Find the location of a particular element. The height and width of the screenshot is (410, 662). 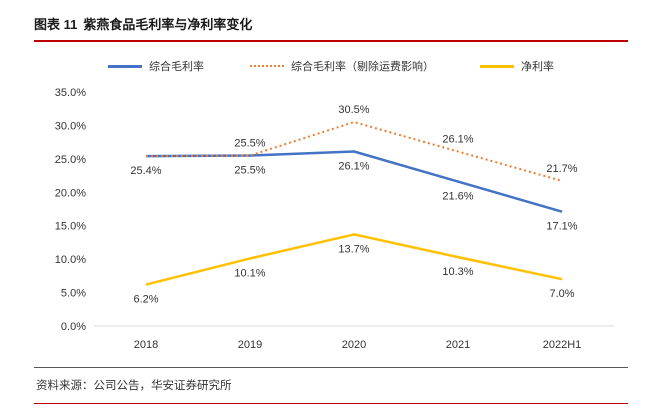

x-tick-label: 2021 is located at coordinates (458, 345).